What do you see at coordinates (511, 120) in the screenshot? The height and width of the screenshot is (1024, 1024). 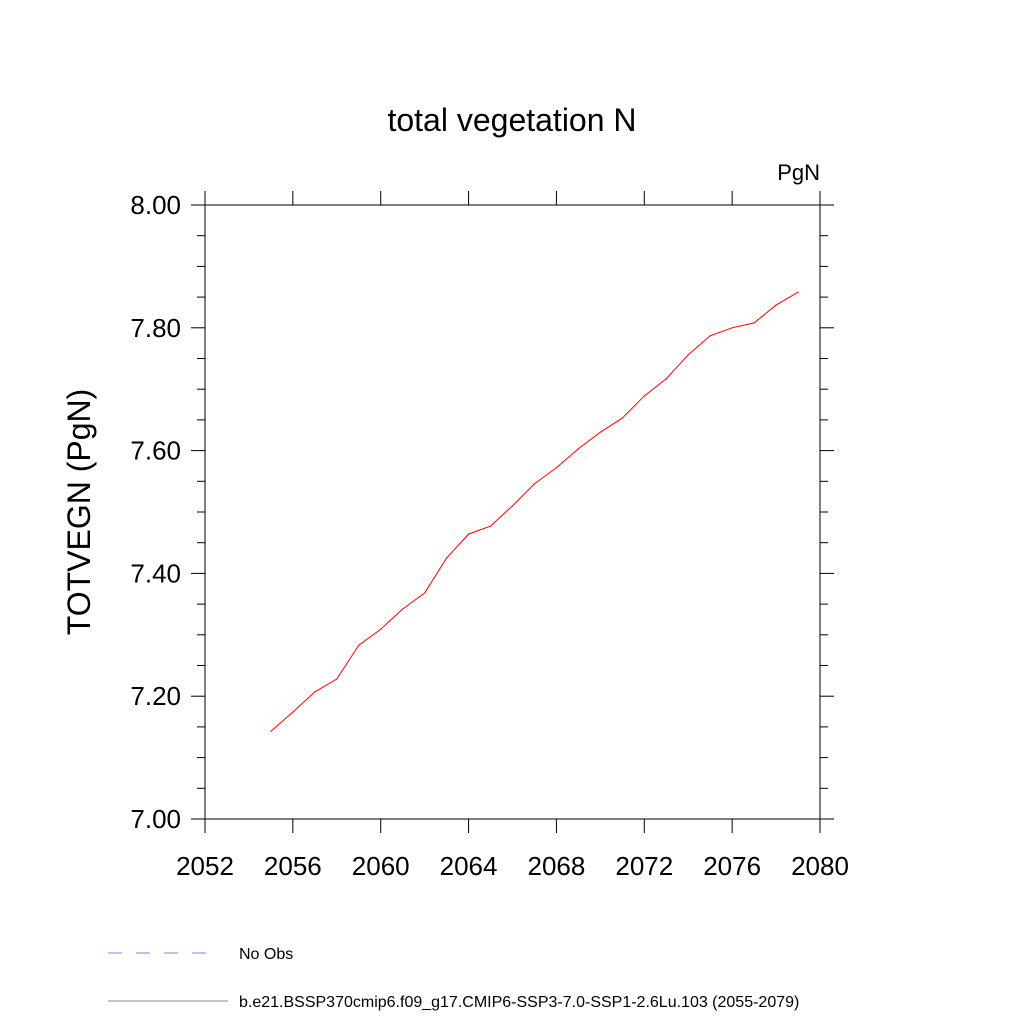 I see `chart-title: total vegetation N` at bounding box center [511, 120].